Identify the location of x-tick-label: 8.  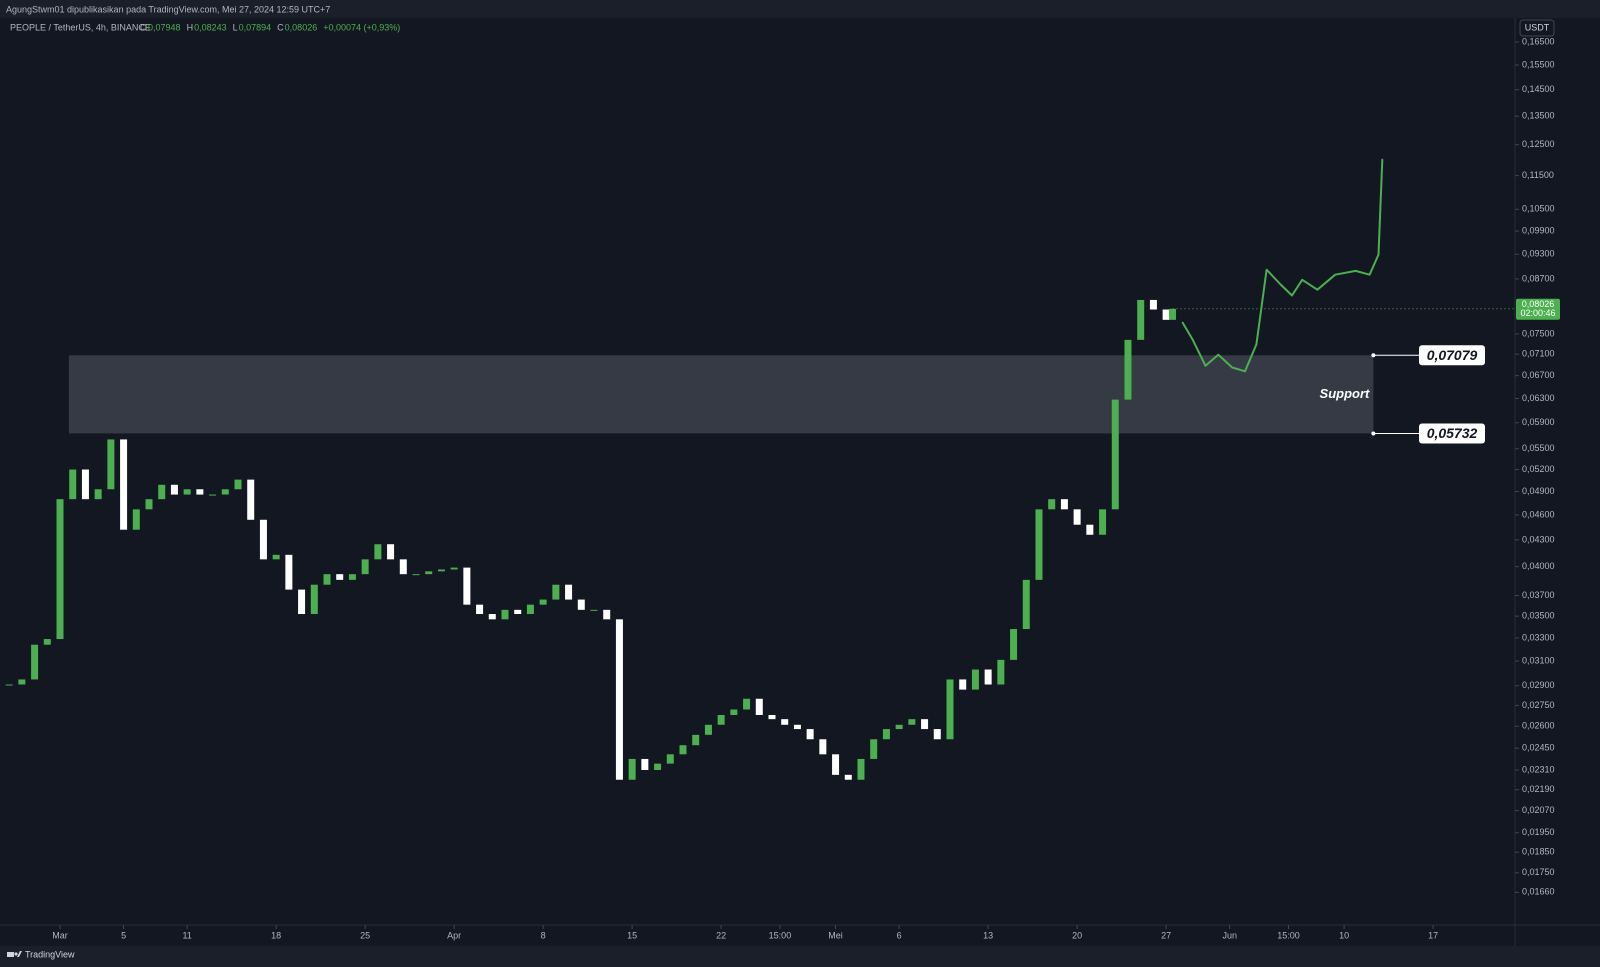
(543, 935).